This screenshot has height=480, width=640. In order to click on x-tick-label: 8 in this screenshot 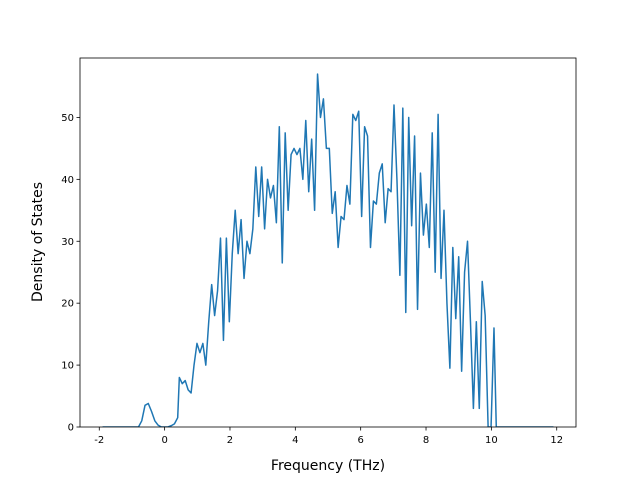, I will do `click(426, 440)`.